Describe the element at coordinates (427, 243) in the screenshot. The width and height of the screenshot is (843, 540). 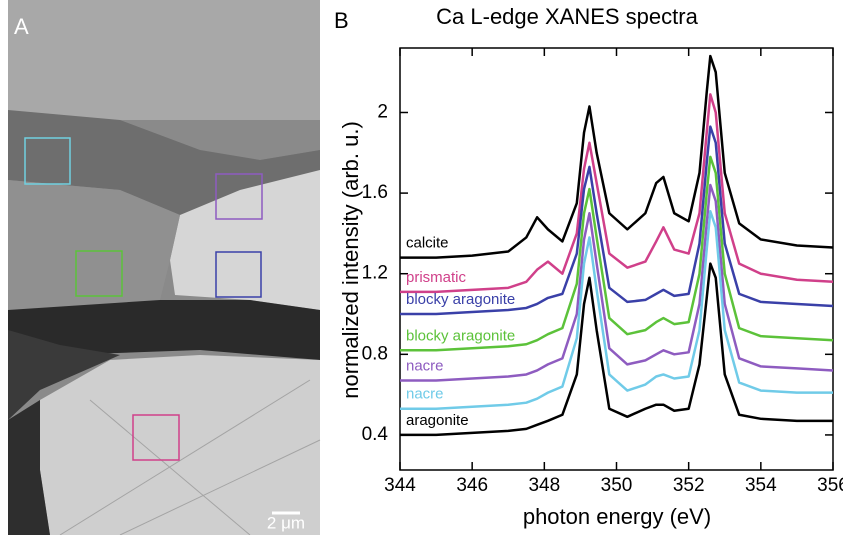
I see `series-label: calcite` at that location.